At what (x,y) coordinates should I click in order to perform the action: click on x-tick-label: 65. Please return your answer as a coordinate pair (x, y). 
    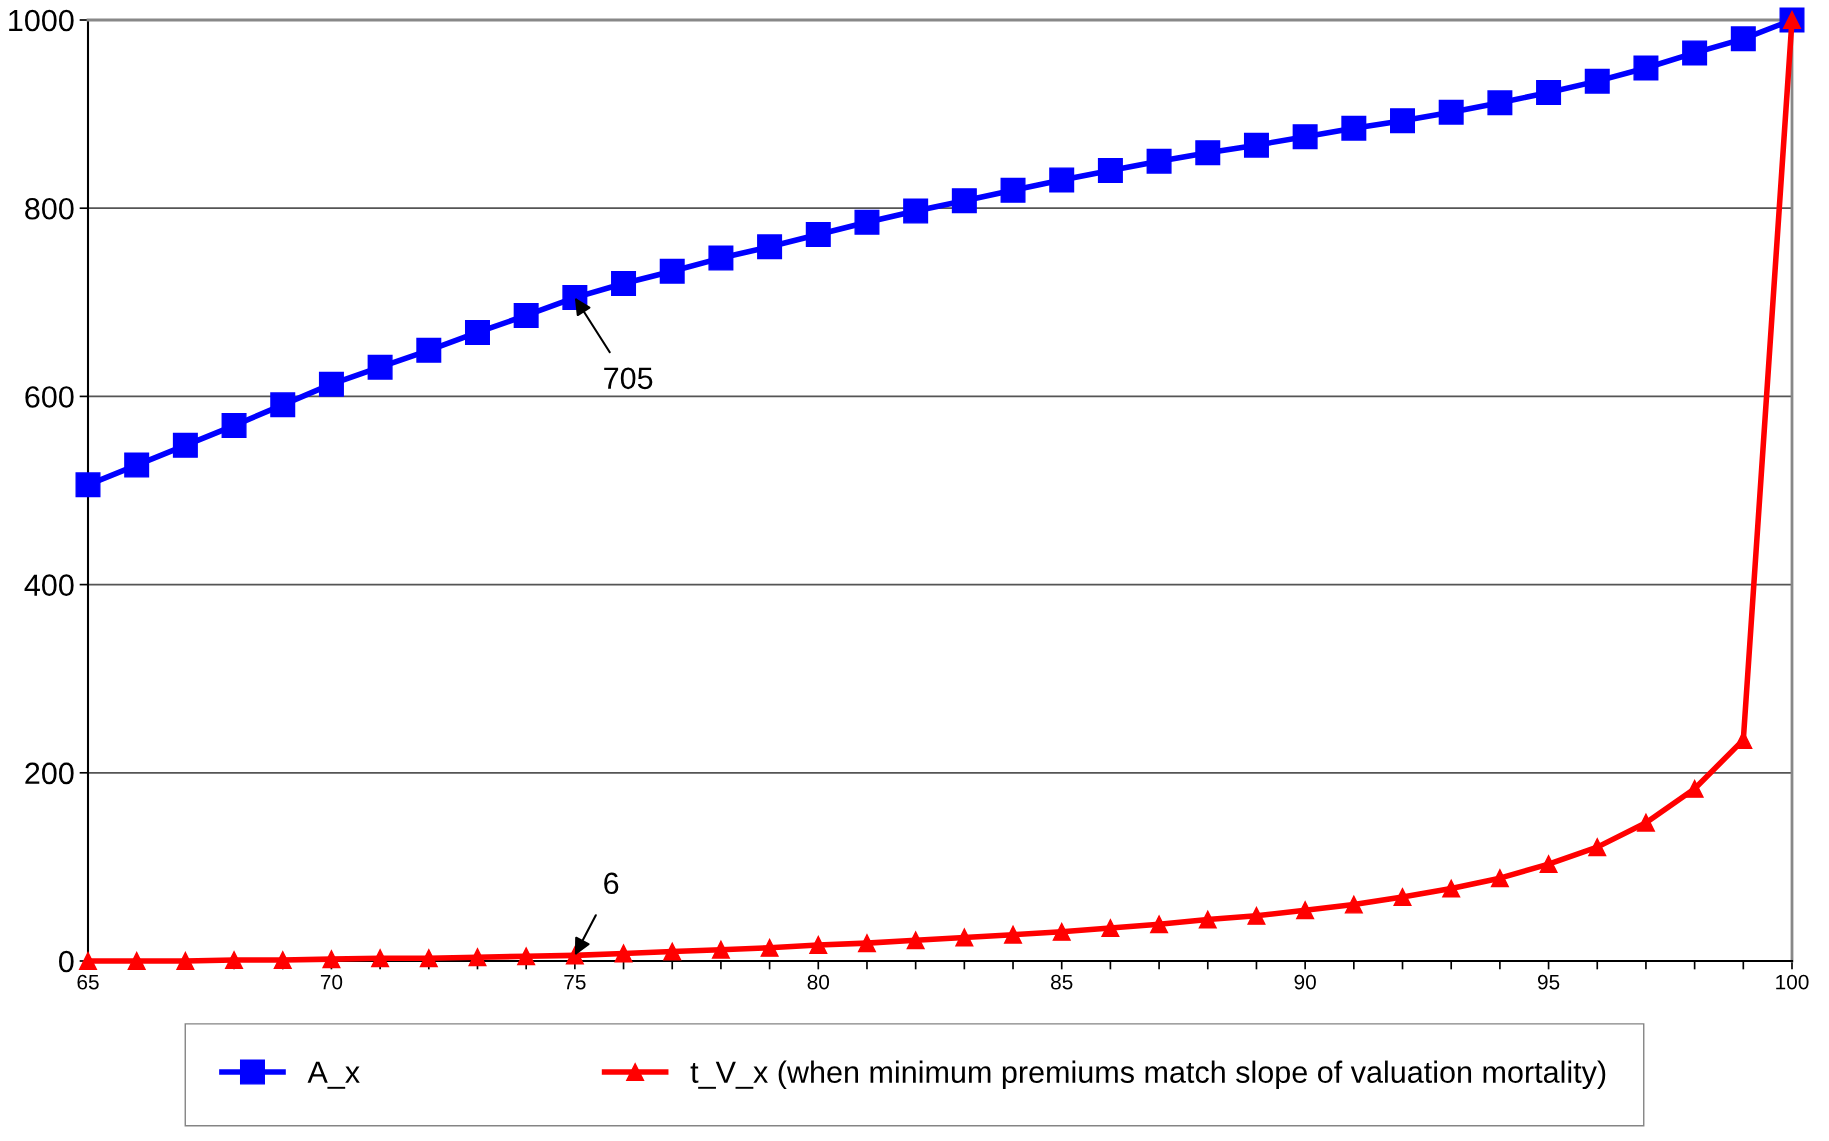
    Looking at the image, I should click on (88, 982).